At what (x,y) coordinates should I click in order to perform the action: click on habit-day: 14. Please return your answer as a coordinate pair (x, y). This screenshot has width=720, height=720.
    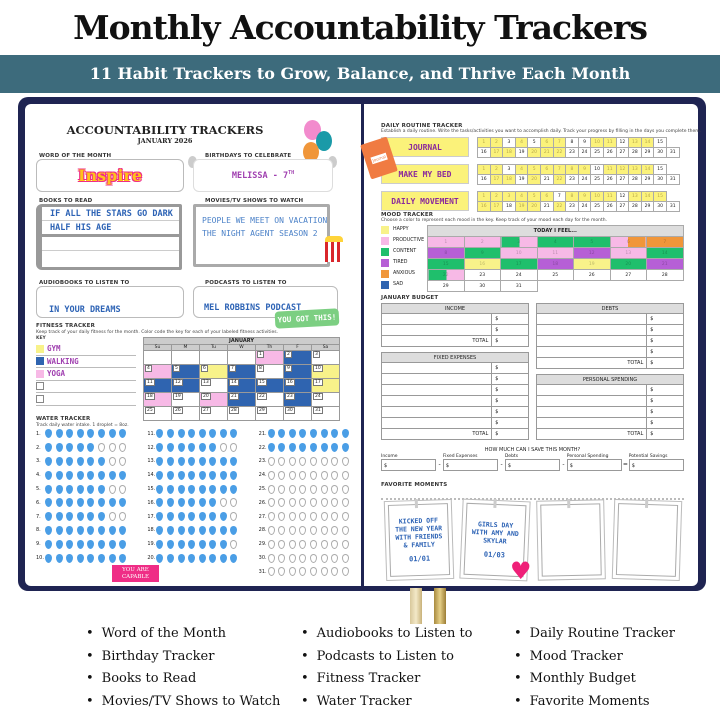
    Looking at the image, I should click on (647, 196).